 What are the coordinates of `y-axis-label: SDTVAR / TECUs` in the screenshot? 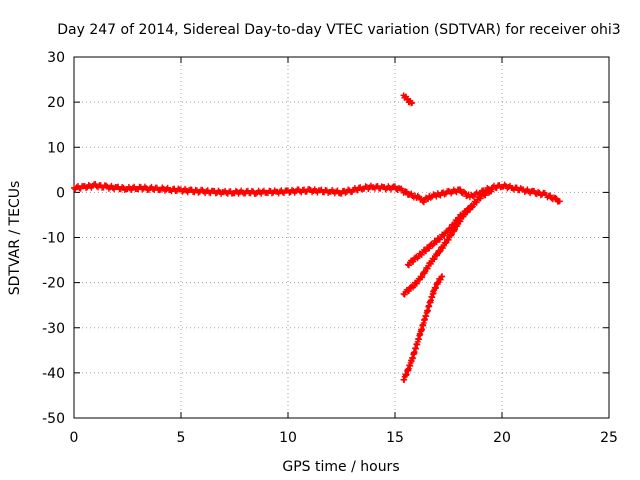 It's located at (15, 238).